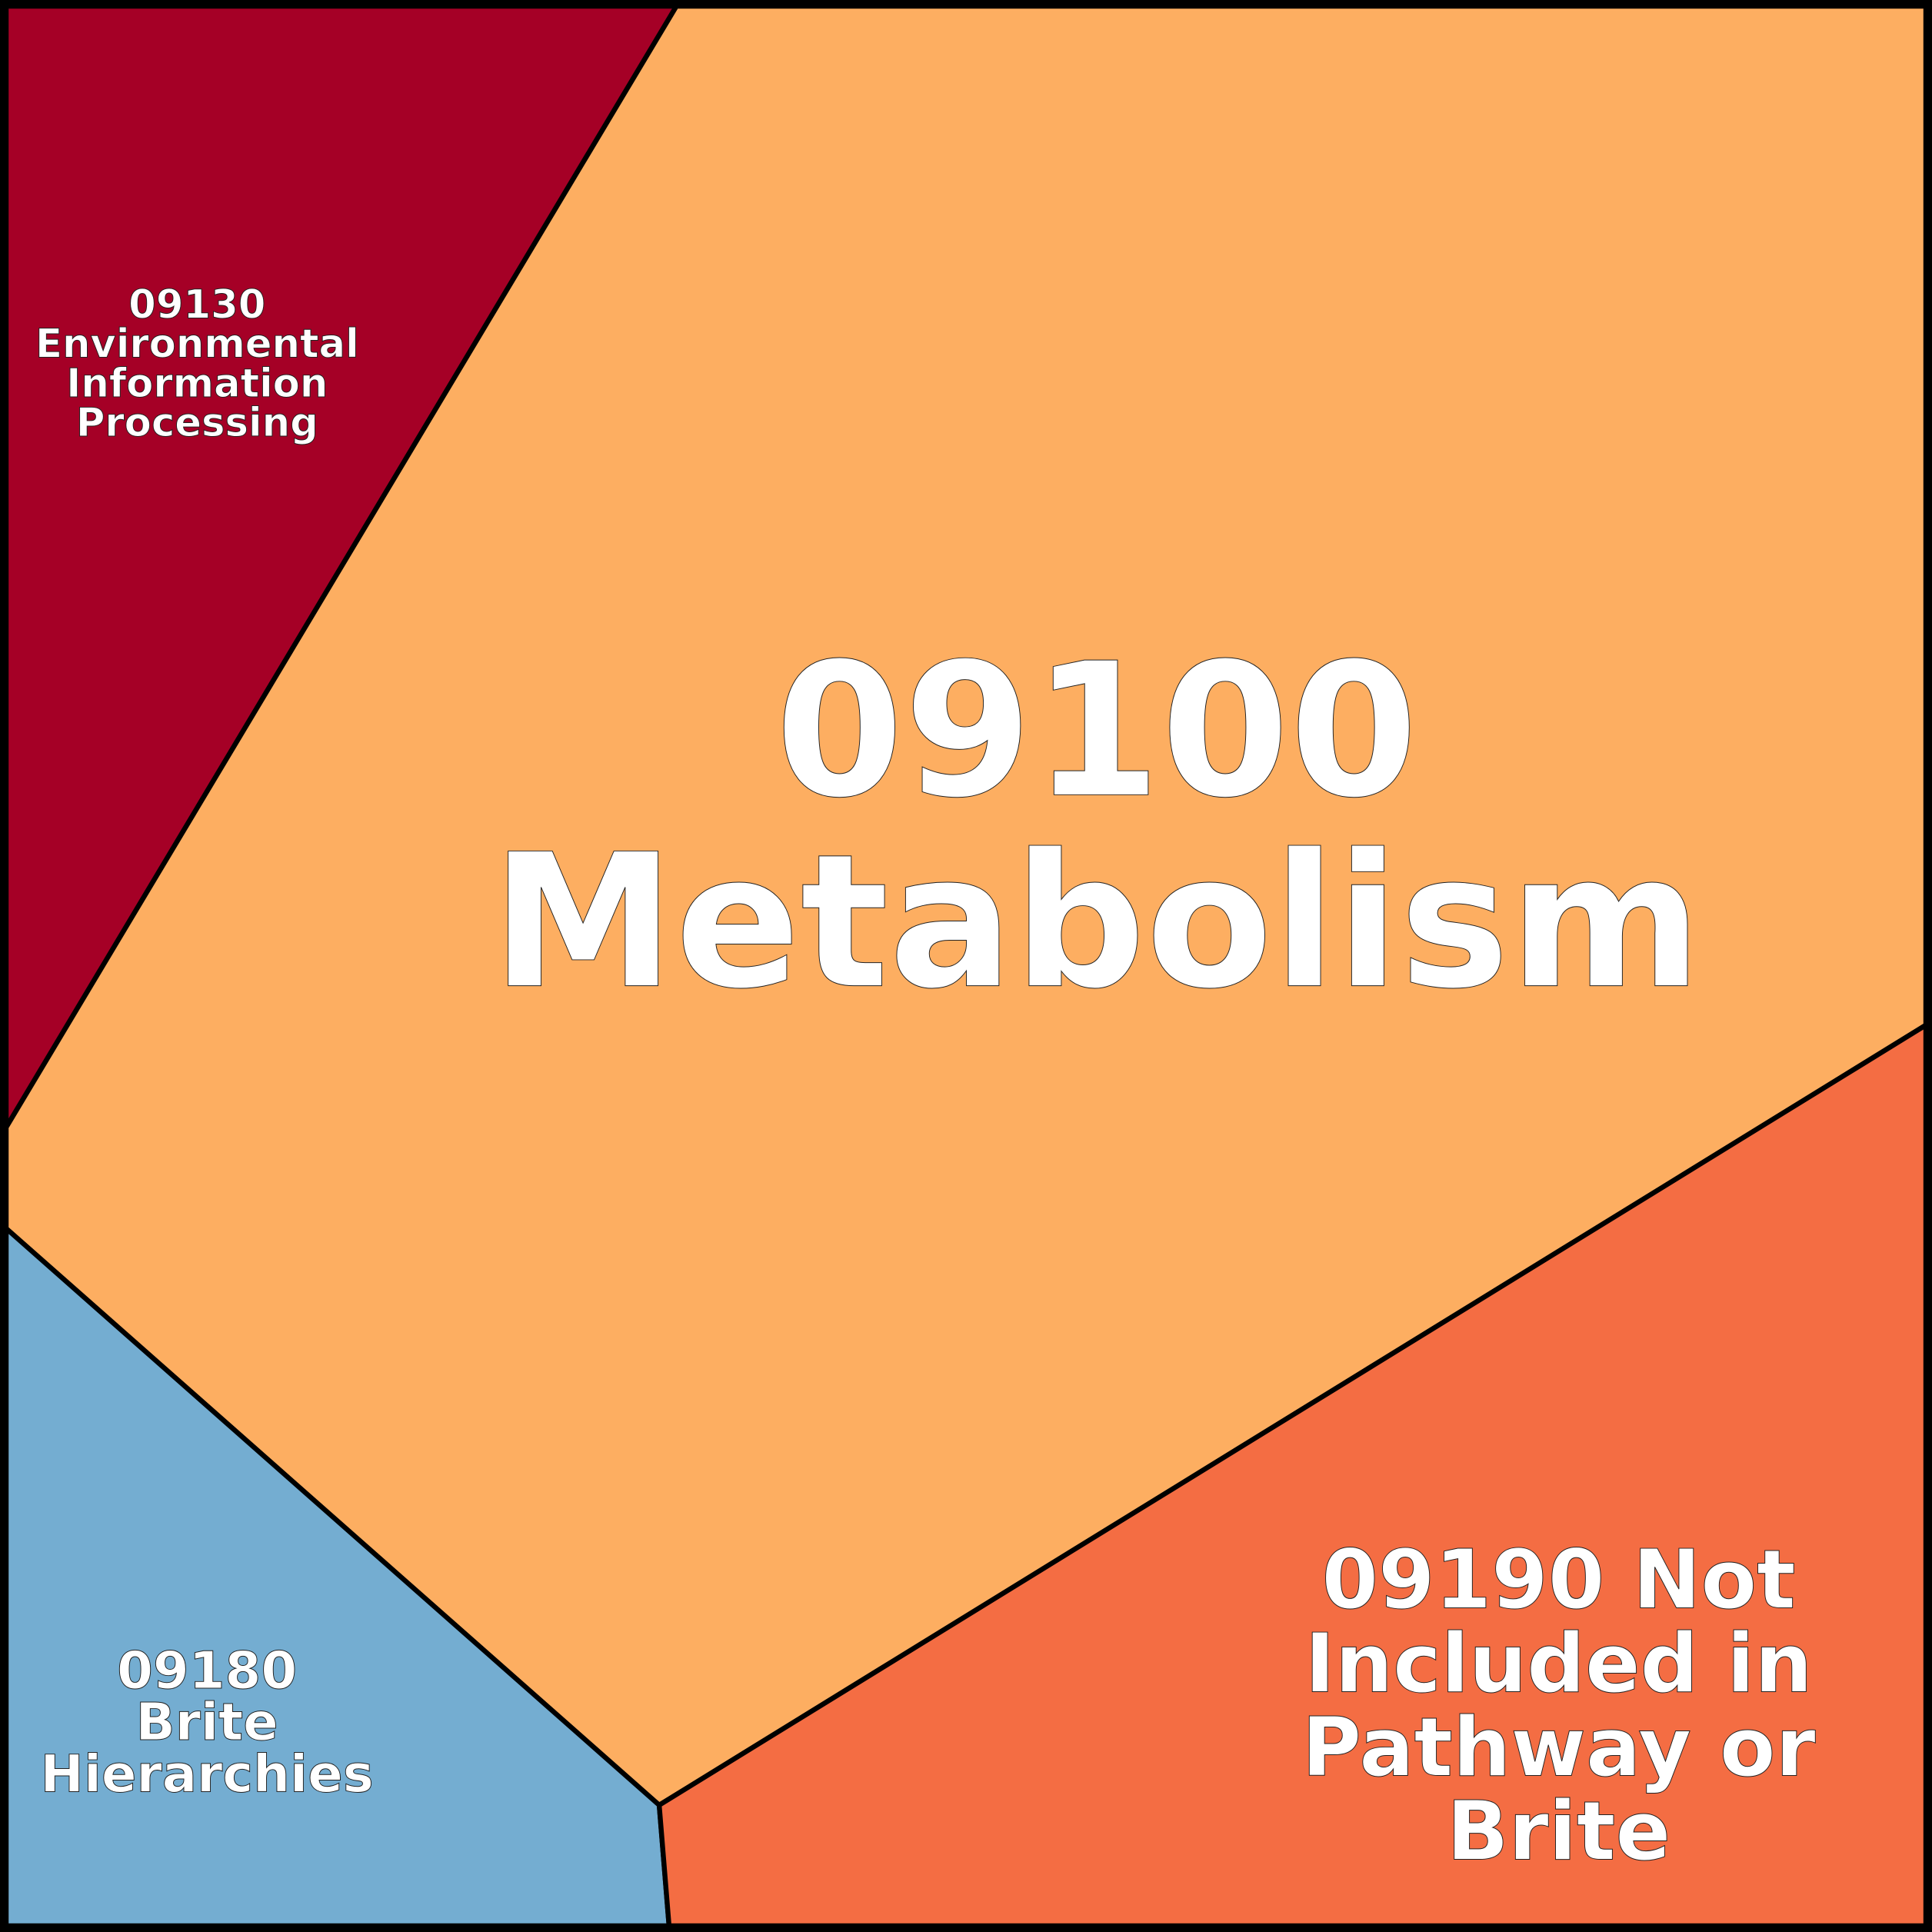 This screenshot has width=1932, height=1932. I want to click on label-brite-hierarchies: 09180 Brite Hierarchies, so click(207, 1722).